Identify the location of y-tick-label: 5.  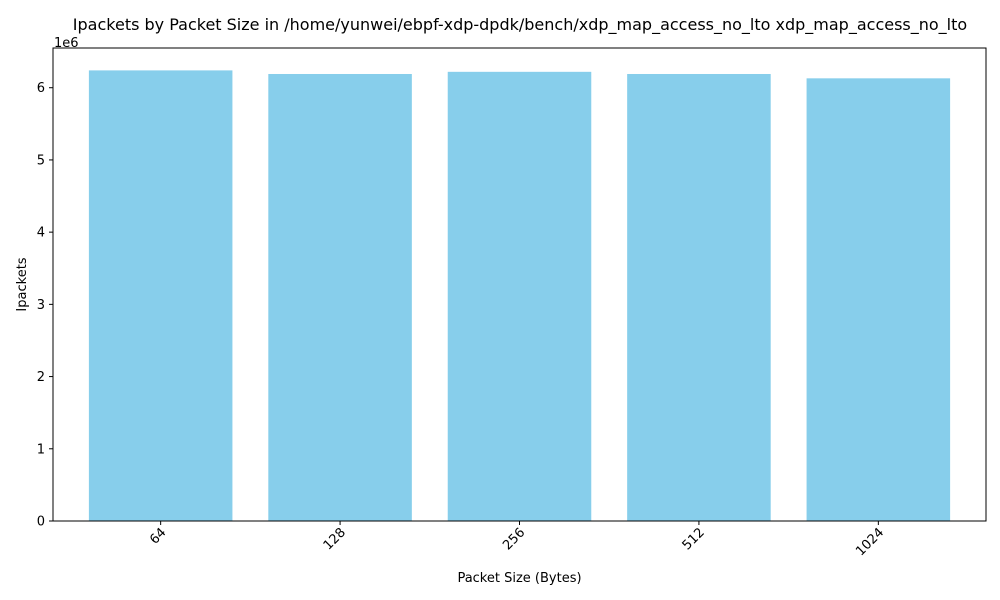
(41, 160).